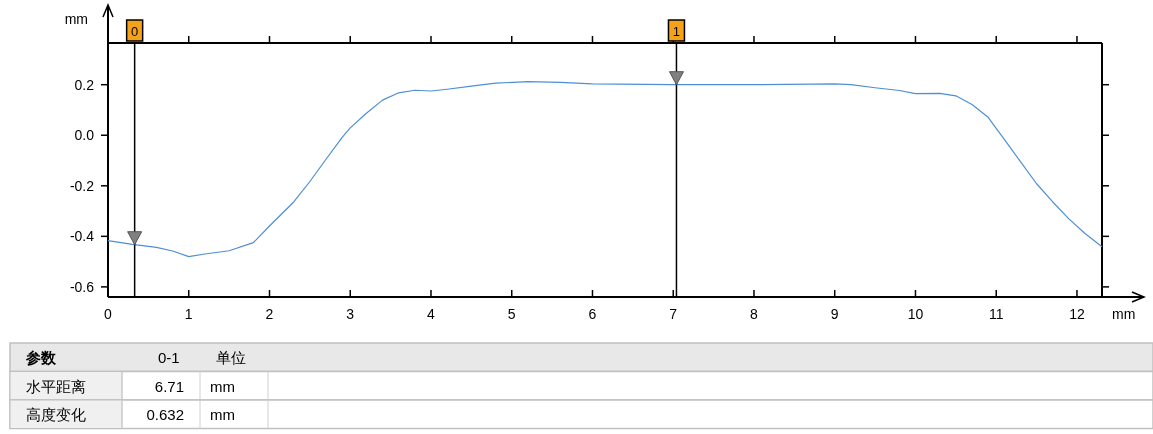 The image size is (1153, 434). I want to click on x-axis-title: mm, so click(1124, 314).